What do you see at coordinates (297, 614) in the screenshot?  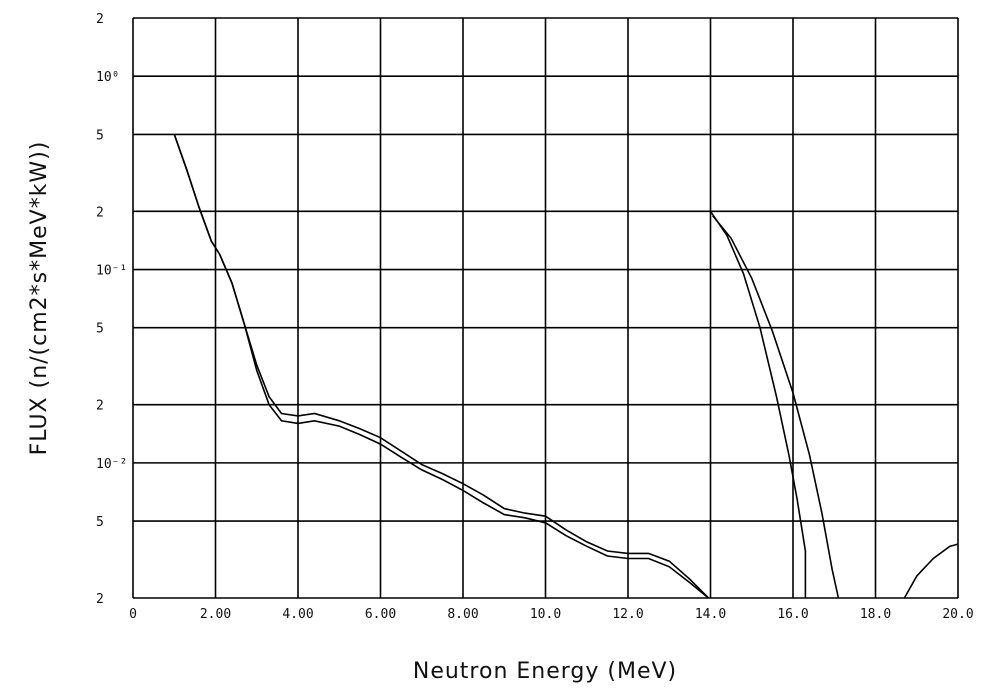 I see `x-tick-label: 4.00` at bounding box center [297, 614].